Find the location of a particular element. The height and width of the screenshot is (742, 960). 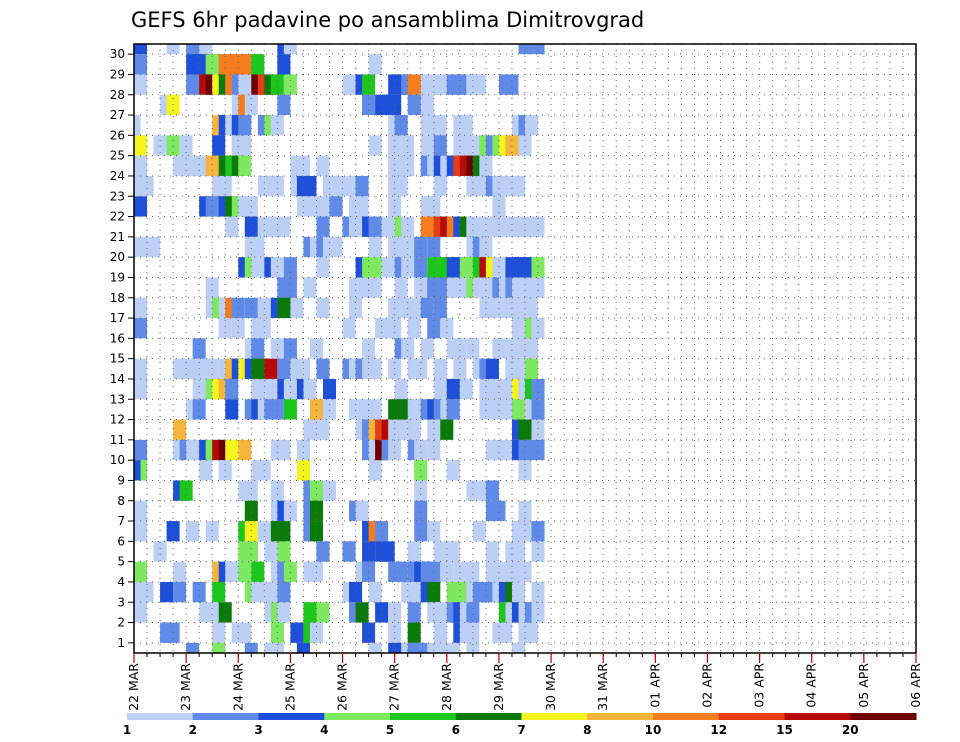

y-tick-label: 5 is located at coordinates (121, 562).